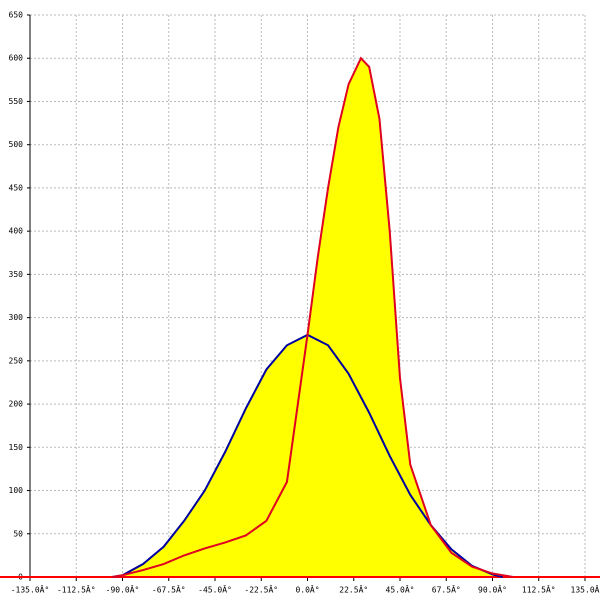  Describe the element at coordinates (492, 589) in the screenshot. I see `x-tick-label: 90.0Â°` at that location.